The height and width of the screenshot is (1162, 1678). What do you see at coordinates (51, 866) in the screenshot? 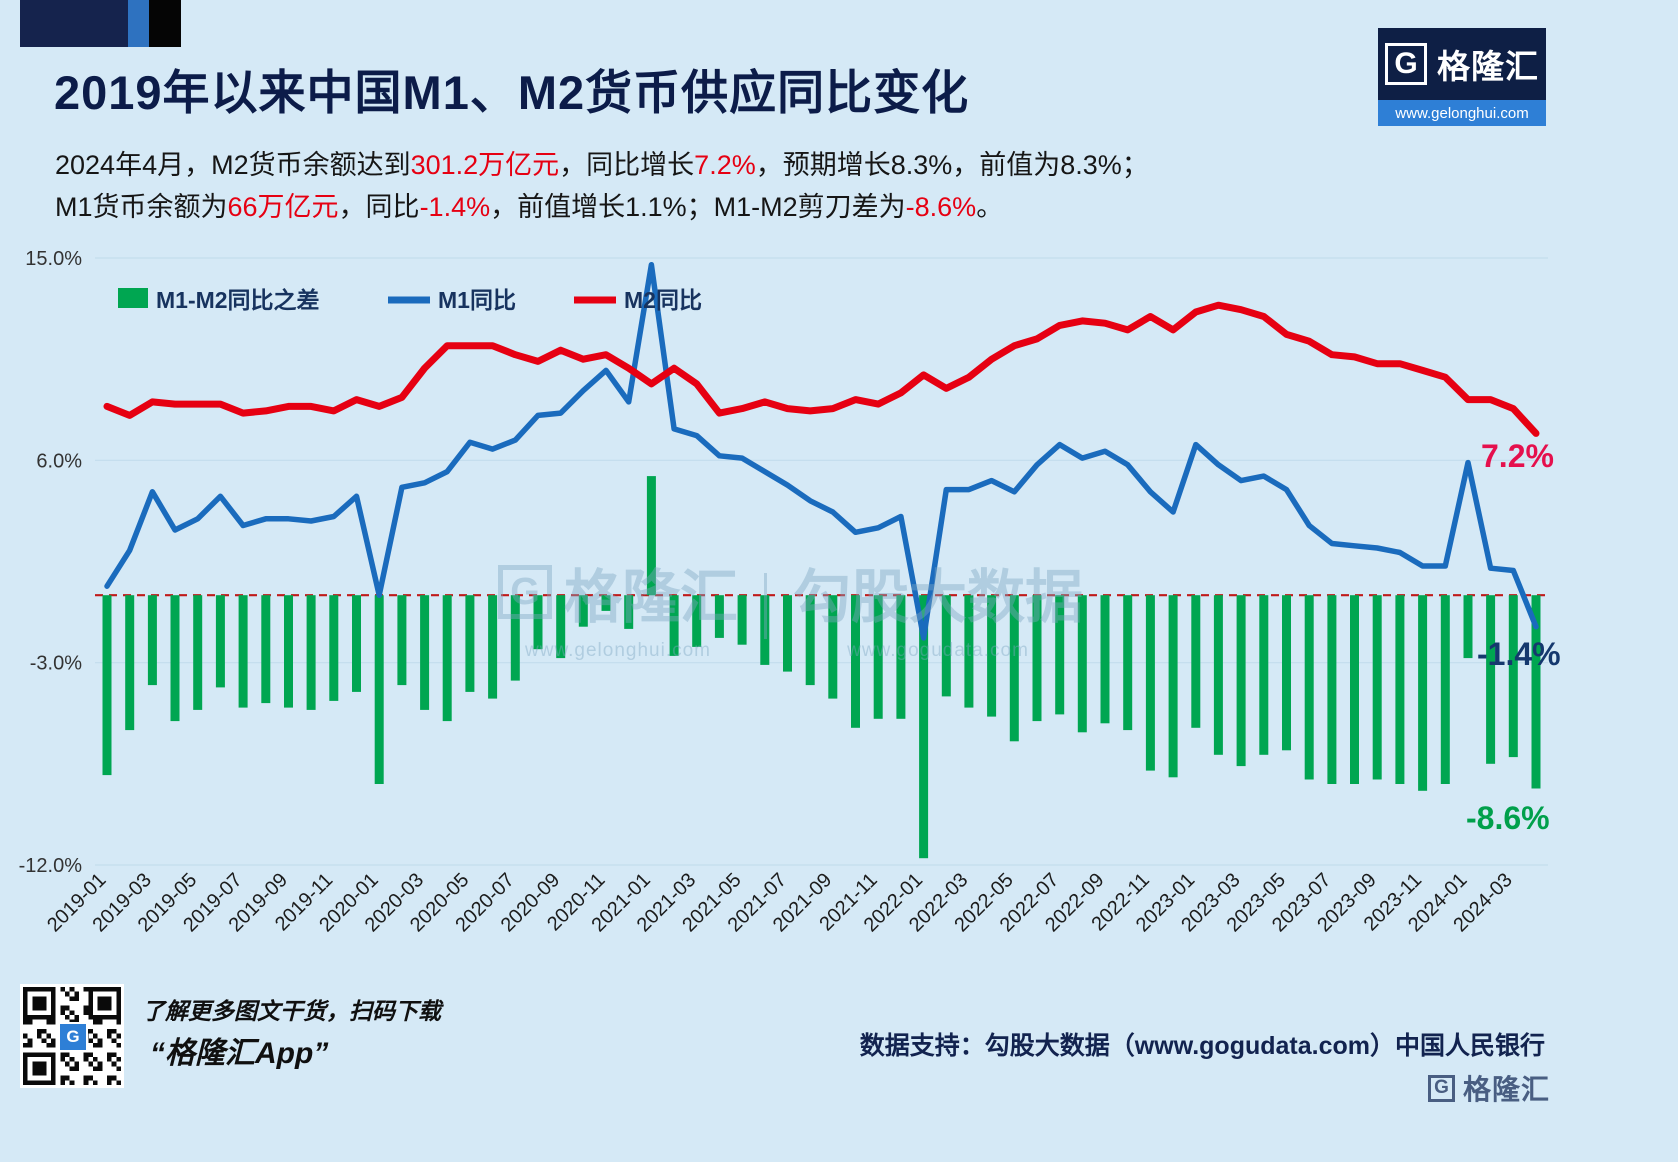
I see `y-axis-label: -12.0%` at bounding box center [51, 866].